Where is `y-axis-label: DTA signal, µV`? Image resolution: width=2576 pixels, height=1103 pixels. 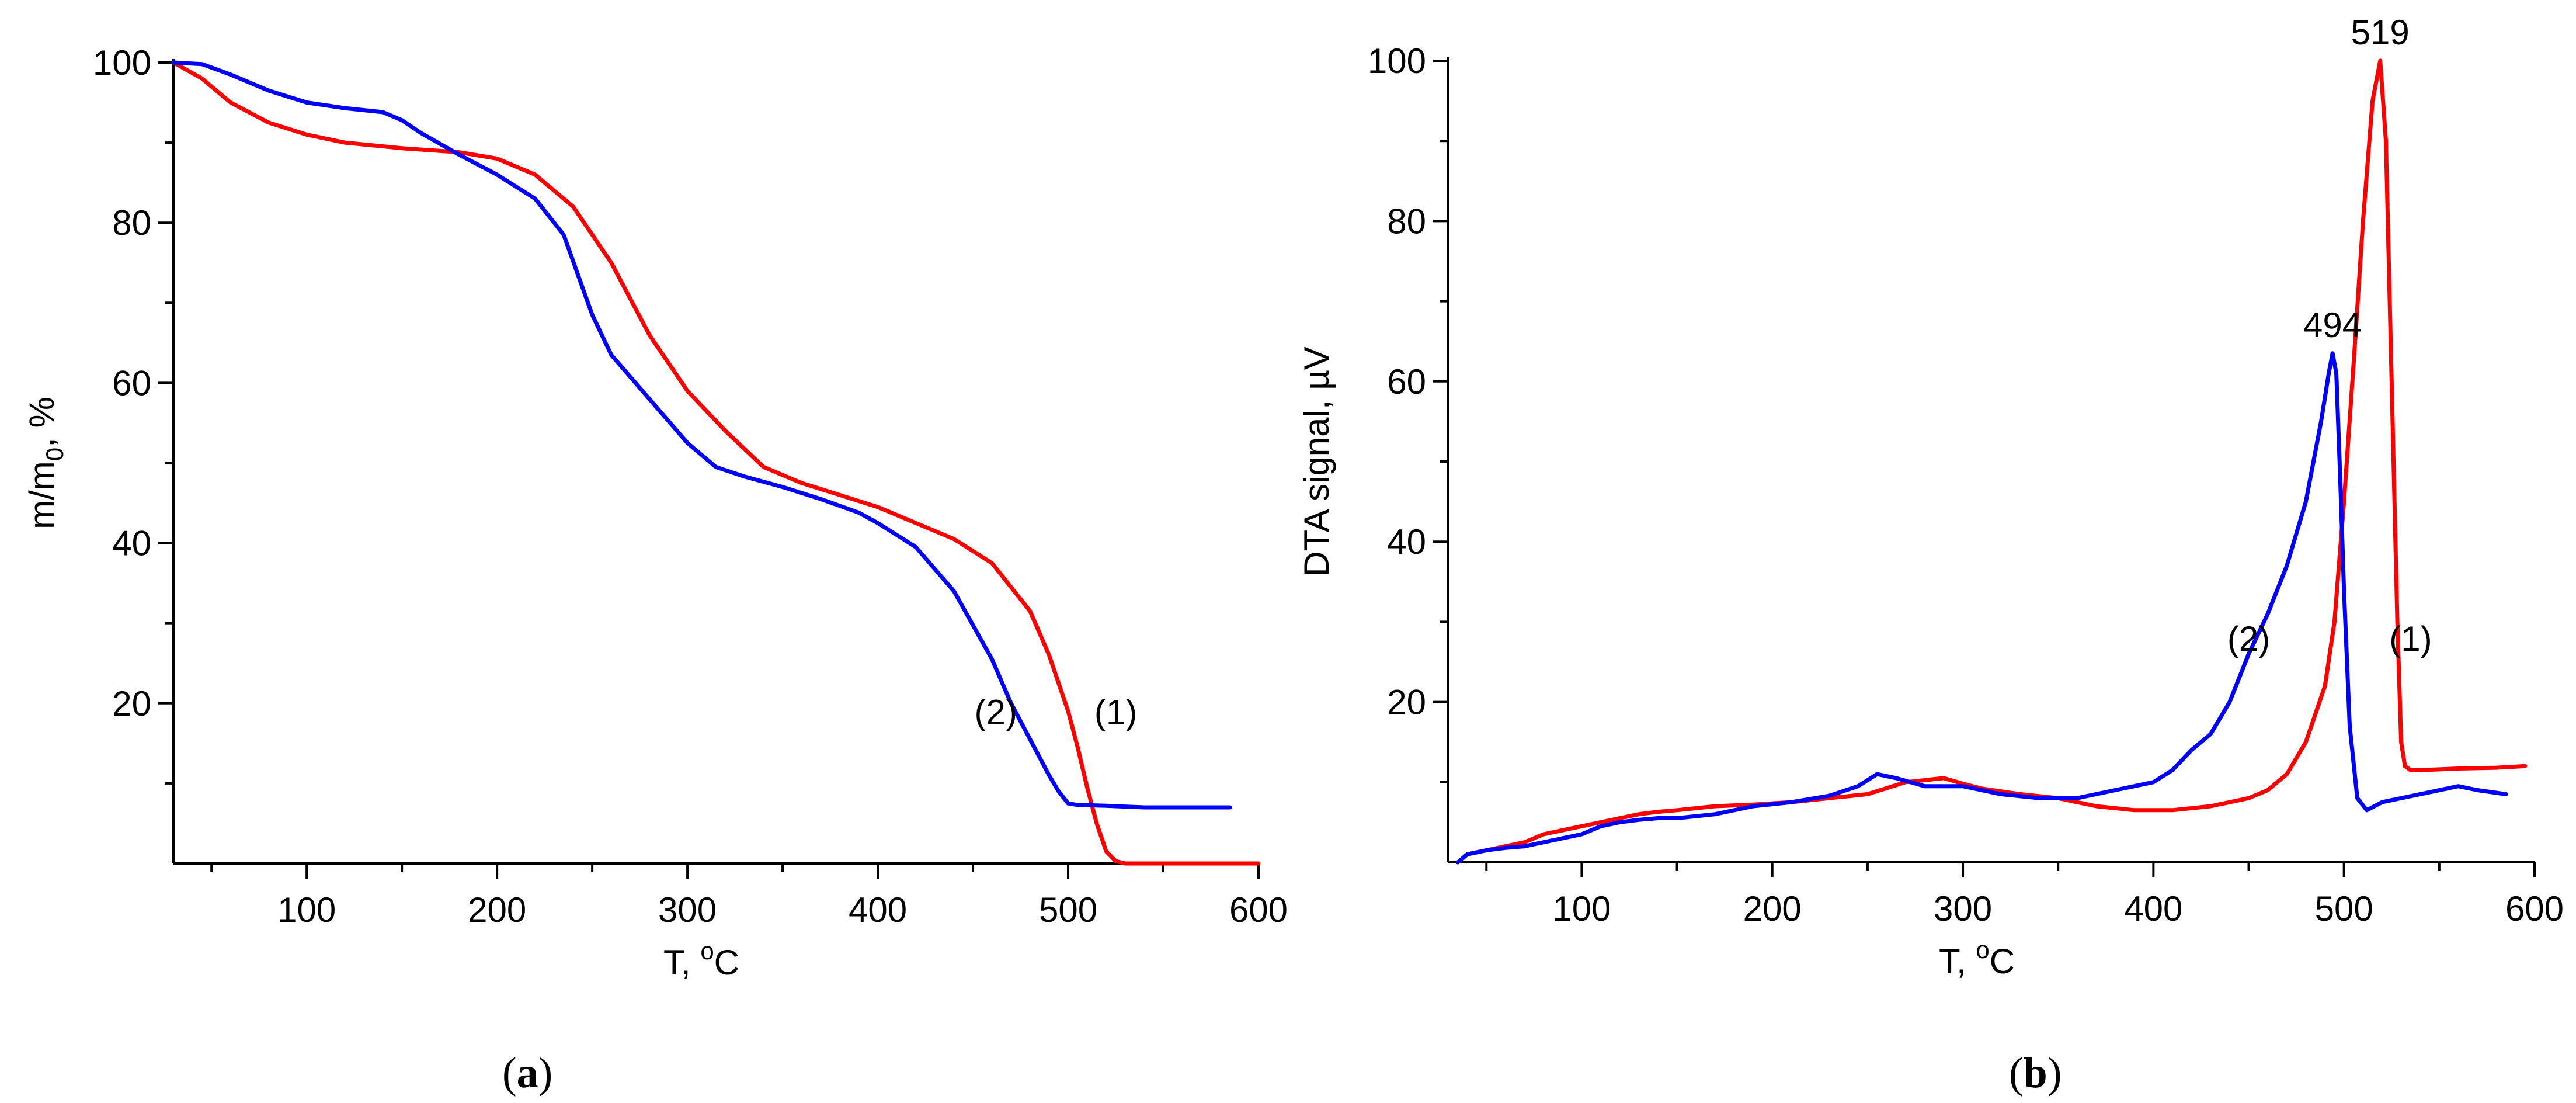 y-axis-label: DTA signal, µV is located at coordinates (1316, 461).